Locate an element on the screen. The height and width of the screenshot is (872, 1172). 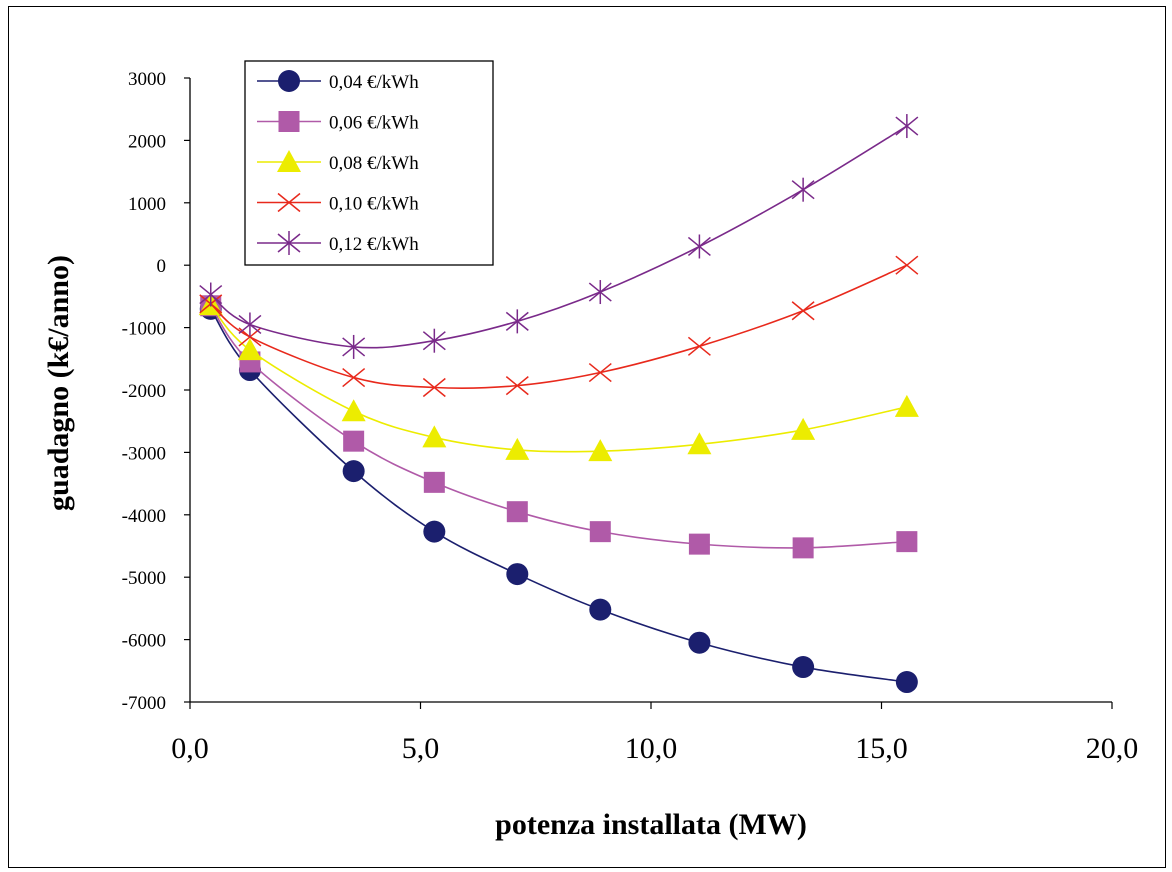
x-tick-label: 0,0 is located at coordinates (190, 748).